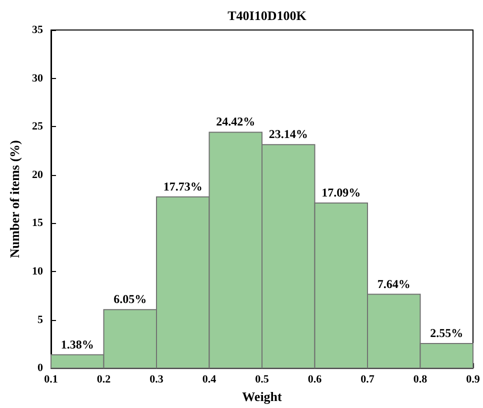  What do you see at coordinates (14, 199) in the screenshot?
I see `y-axis-title: Number of items (%)` at bounding box center [14, 199].